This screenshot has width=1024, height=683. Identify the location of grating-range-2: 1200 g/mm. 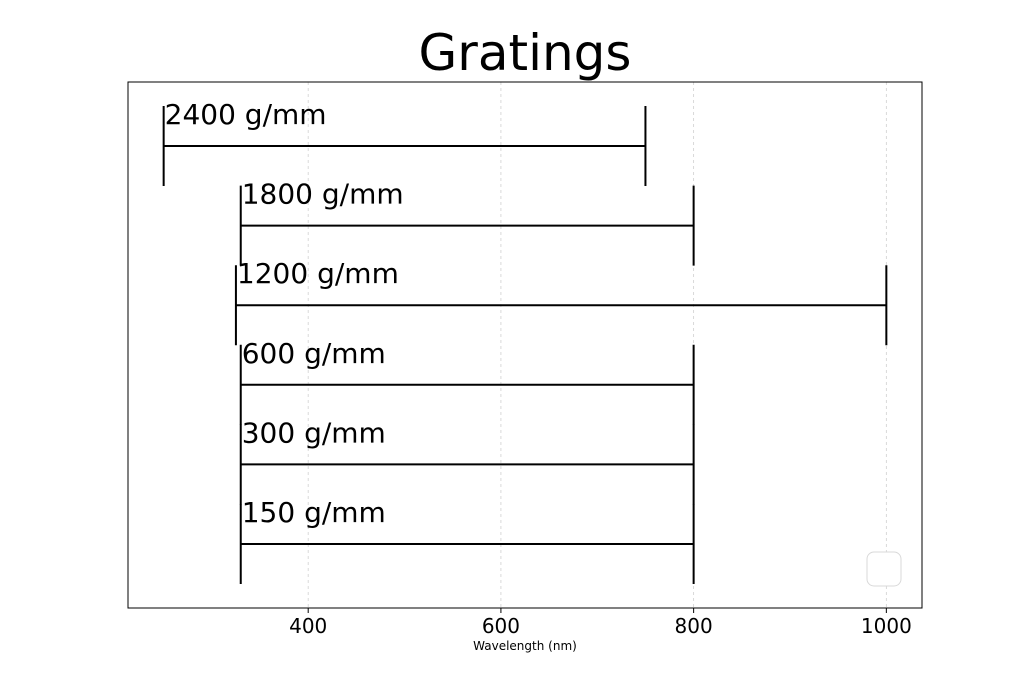
(561, 301).